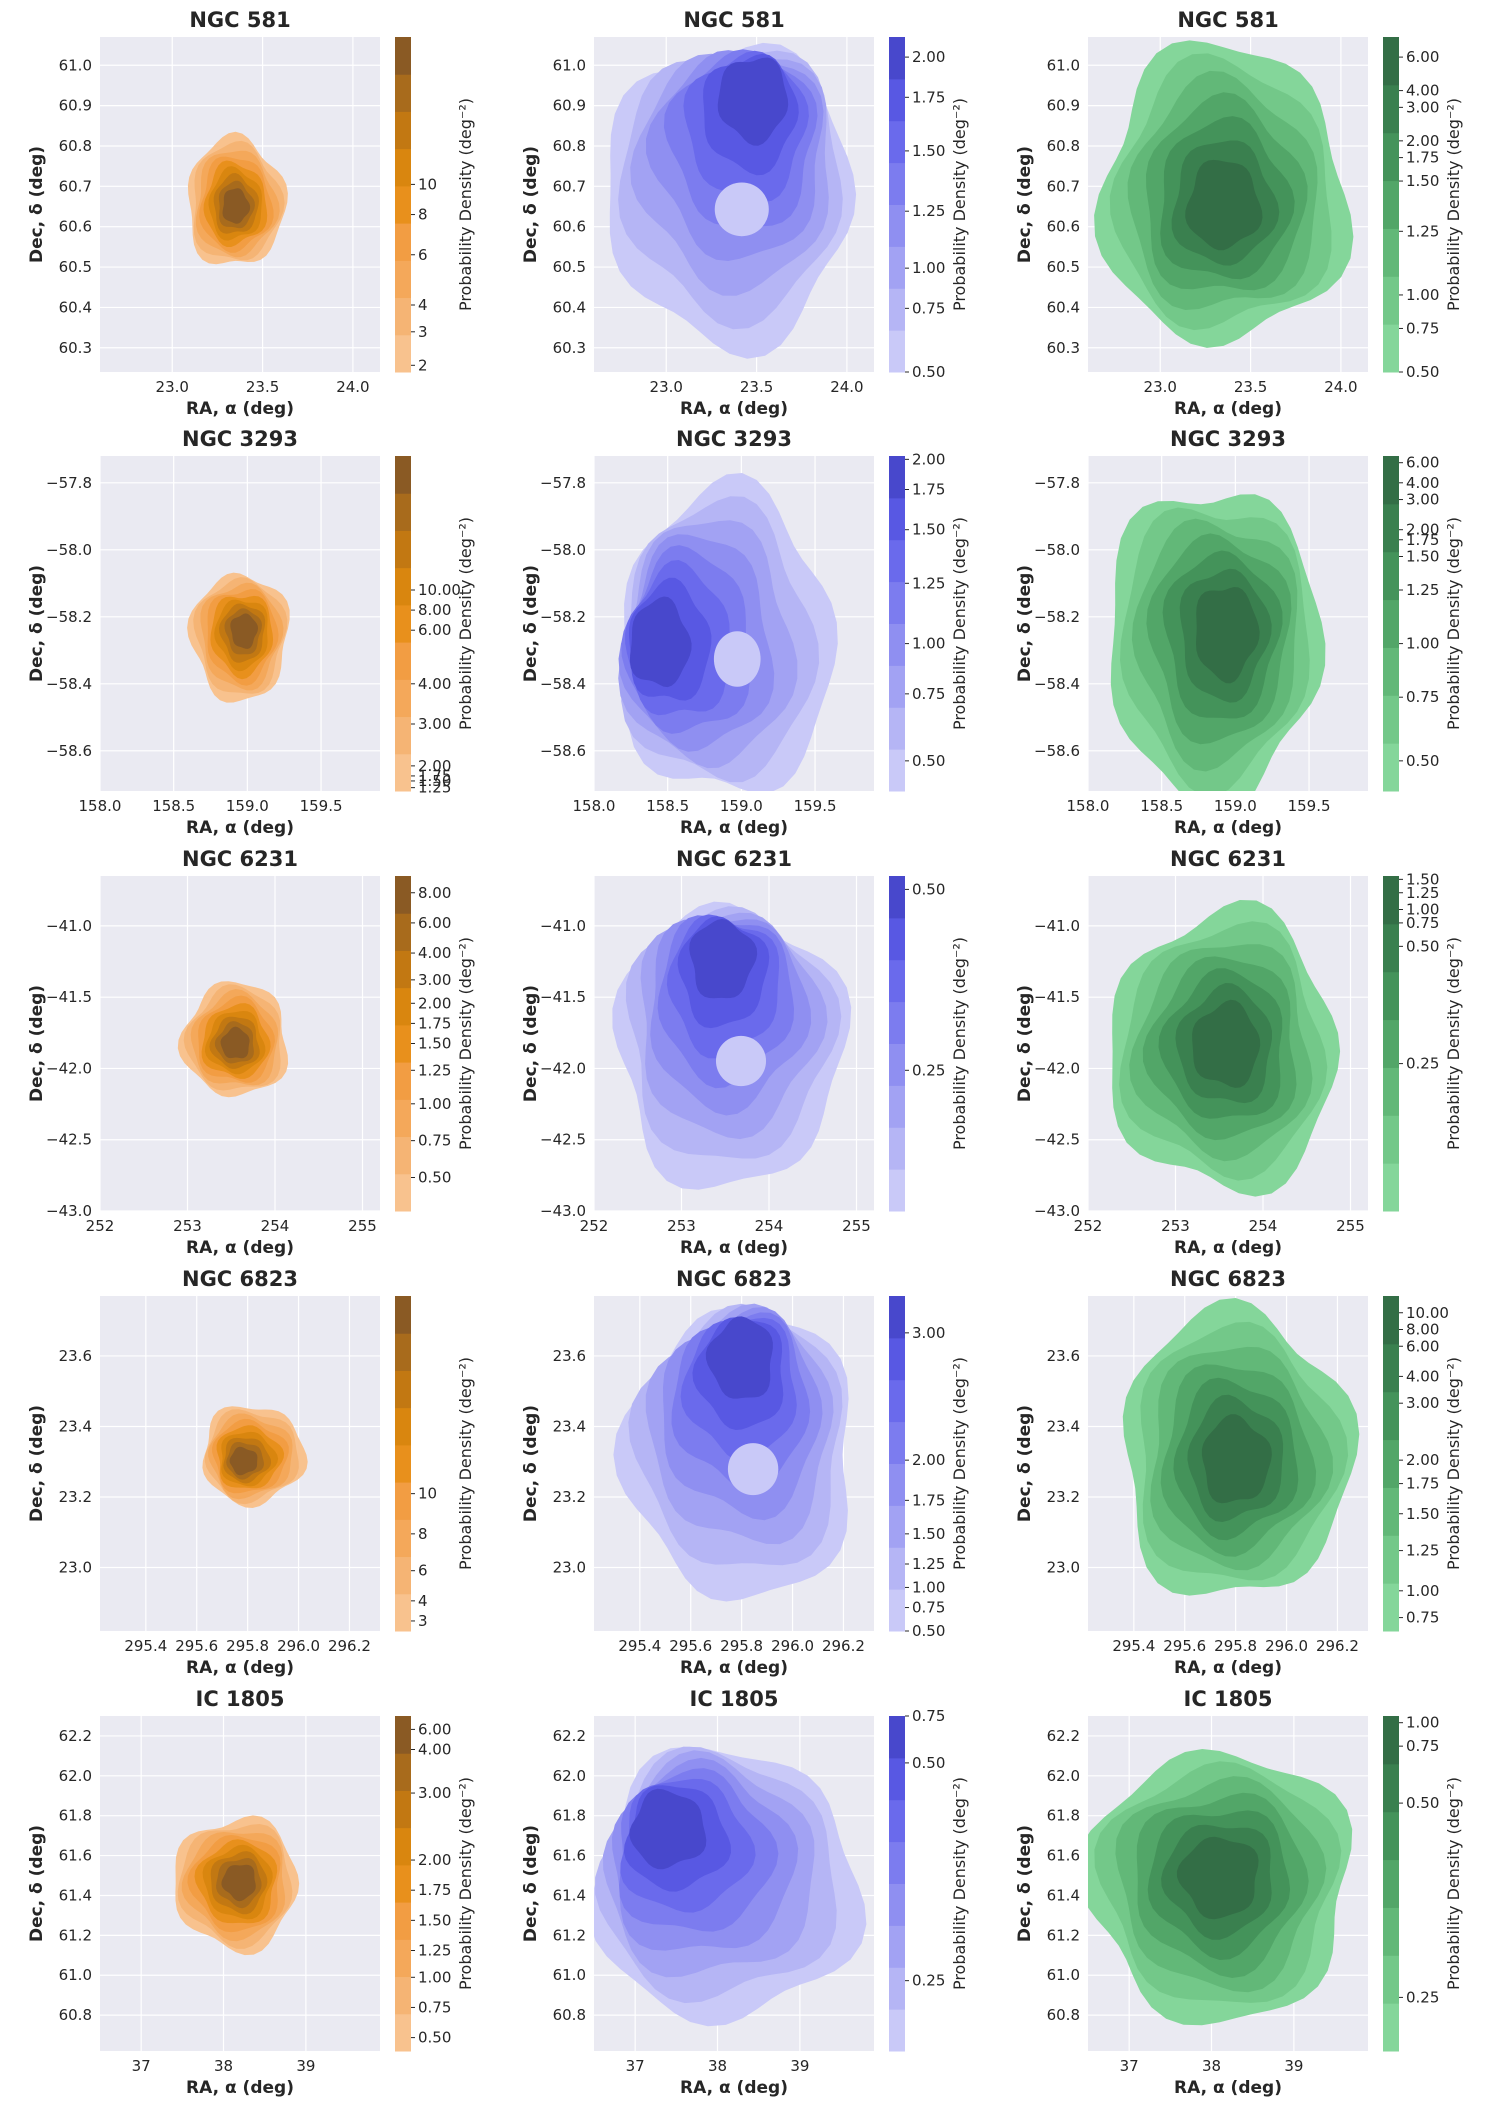 Image resolution: width=1495 pixels, height=2112 pixels. I want to click on chart-title: NGC 6231, so click(1228, 859).